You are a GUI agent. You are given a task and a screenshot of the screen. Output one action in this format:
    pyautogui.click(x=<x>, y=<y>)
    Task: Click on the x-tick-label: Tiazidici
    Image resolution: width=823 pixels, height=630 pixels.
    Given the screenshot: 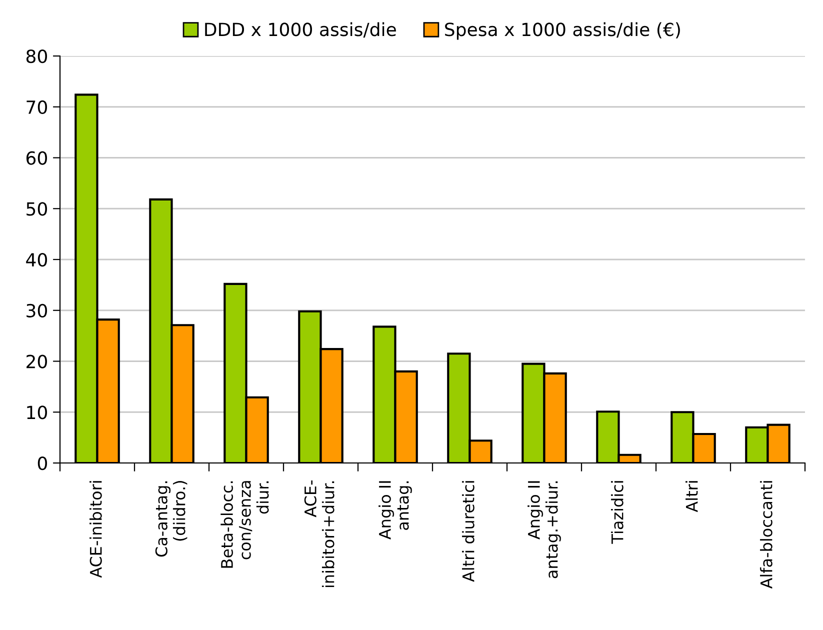 What is the action you would take?
    pyautogui.click(x=617, y=512)
    